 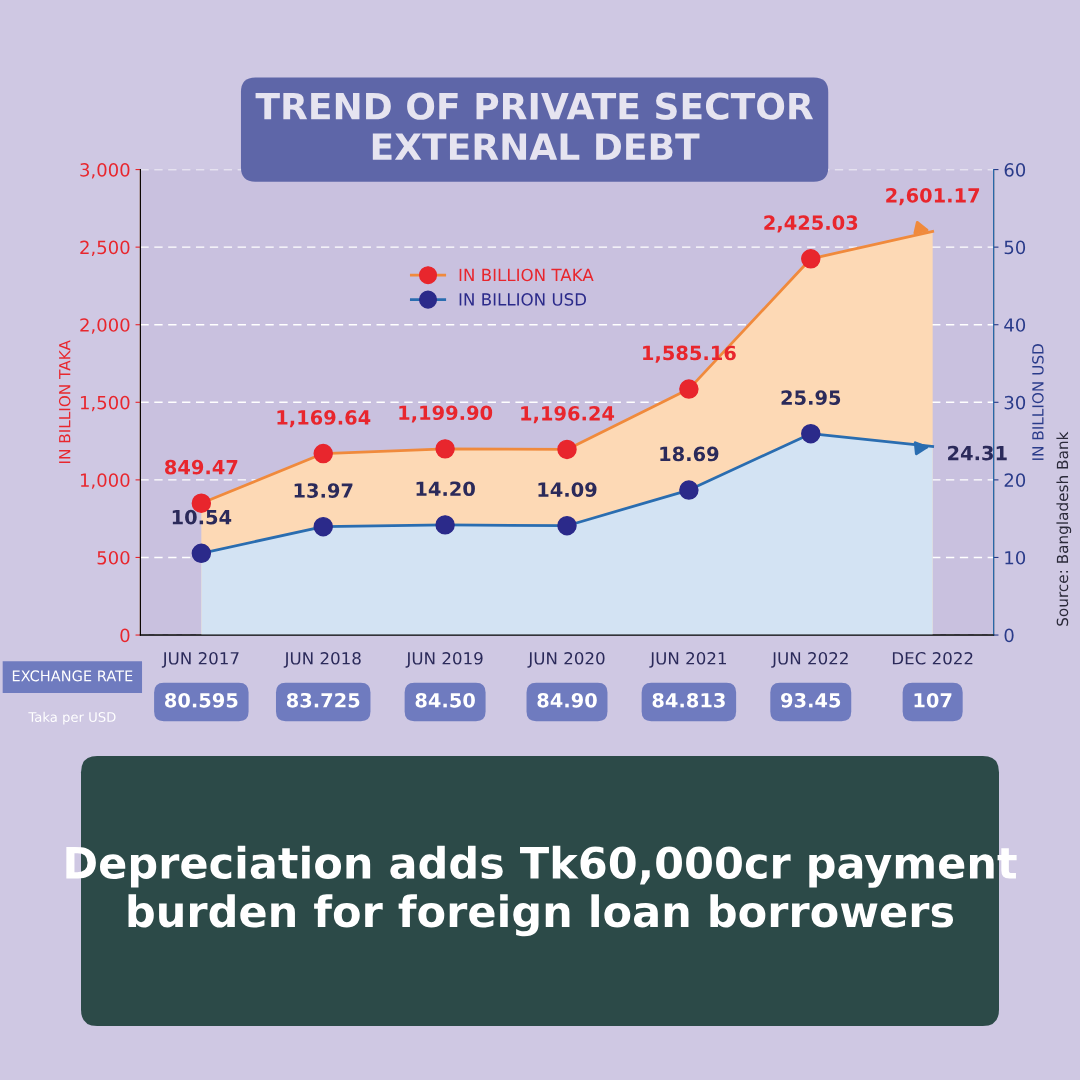 I want to click on text: 83.725, so click(x=323, y=700).